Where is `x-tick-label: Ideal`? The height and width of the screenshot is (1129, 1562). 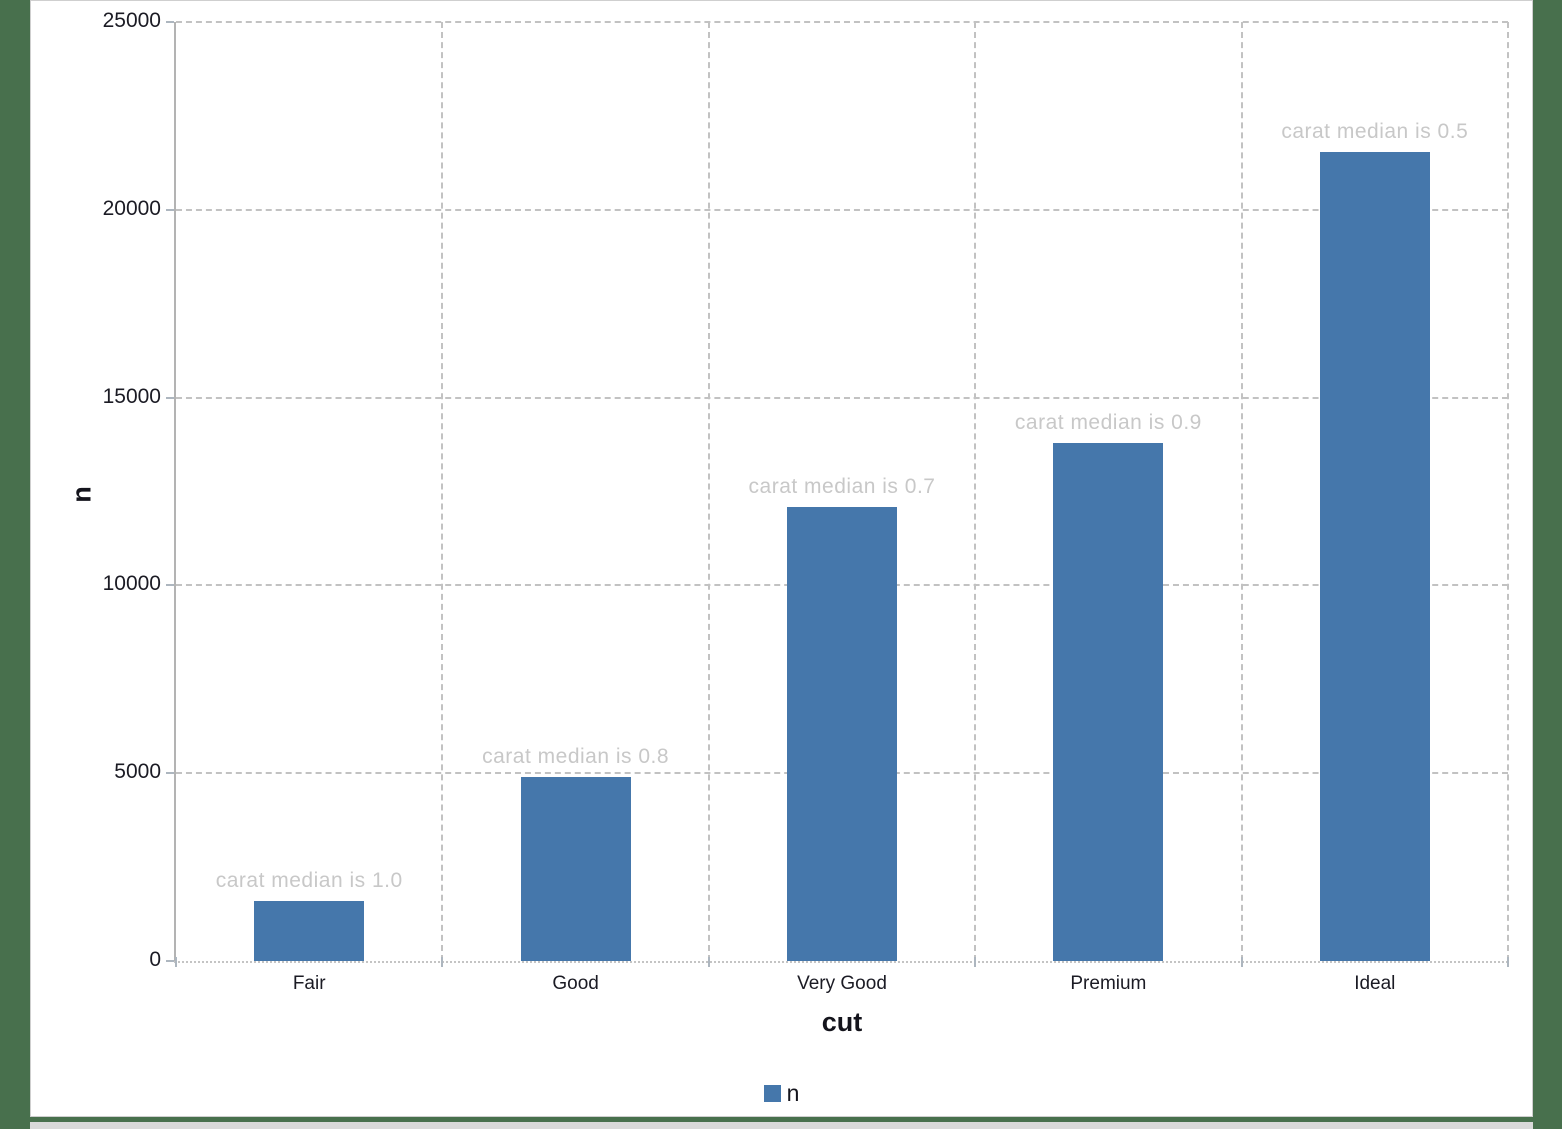
x-tick-label: Ideal is located at coordinates (1375, 983).